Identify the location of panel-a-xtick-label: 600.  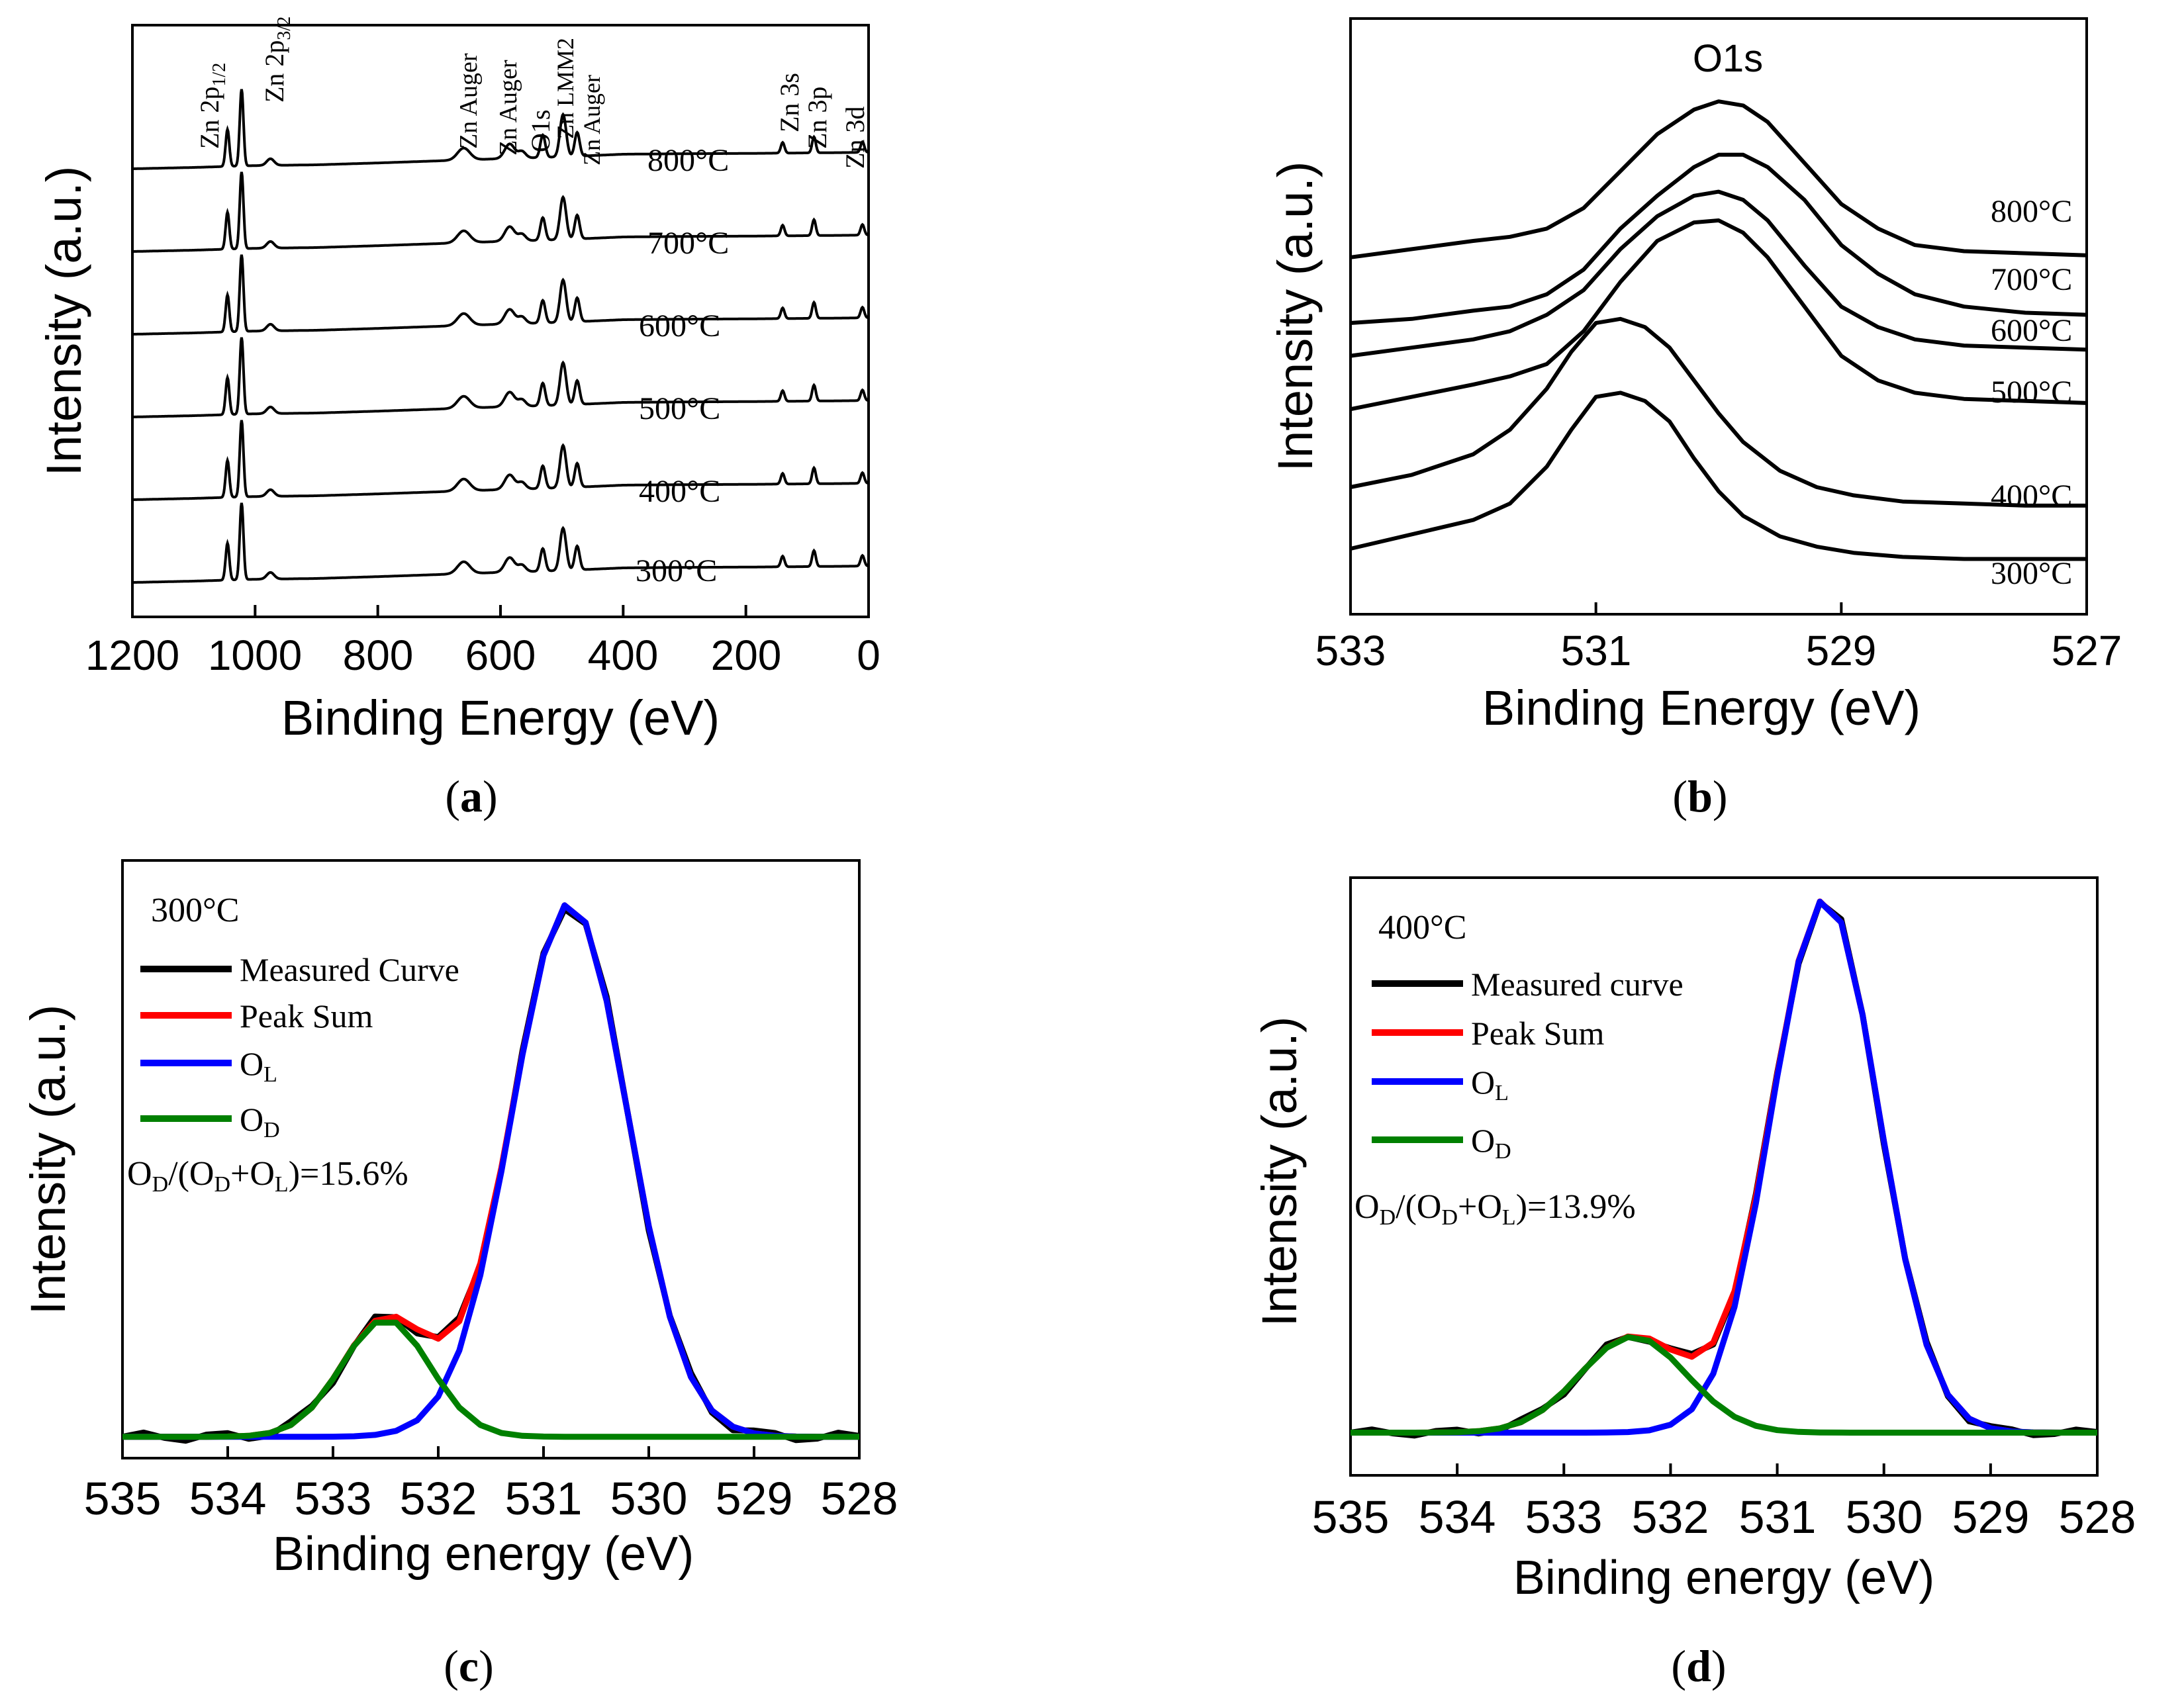
(500, 655).